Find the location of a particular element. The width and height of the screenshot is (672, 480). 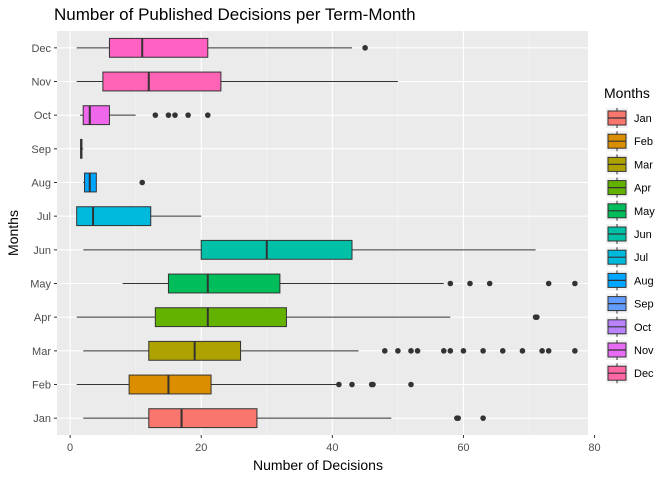

box-jun is located at coordinates (309, 249).